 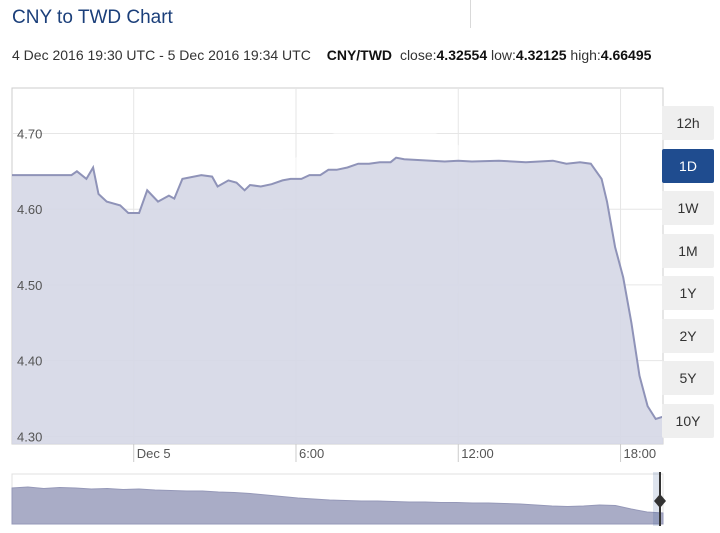 I want to click on y-tick-label: 4.50, so click(x=29, y=285).